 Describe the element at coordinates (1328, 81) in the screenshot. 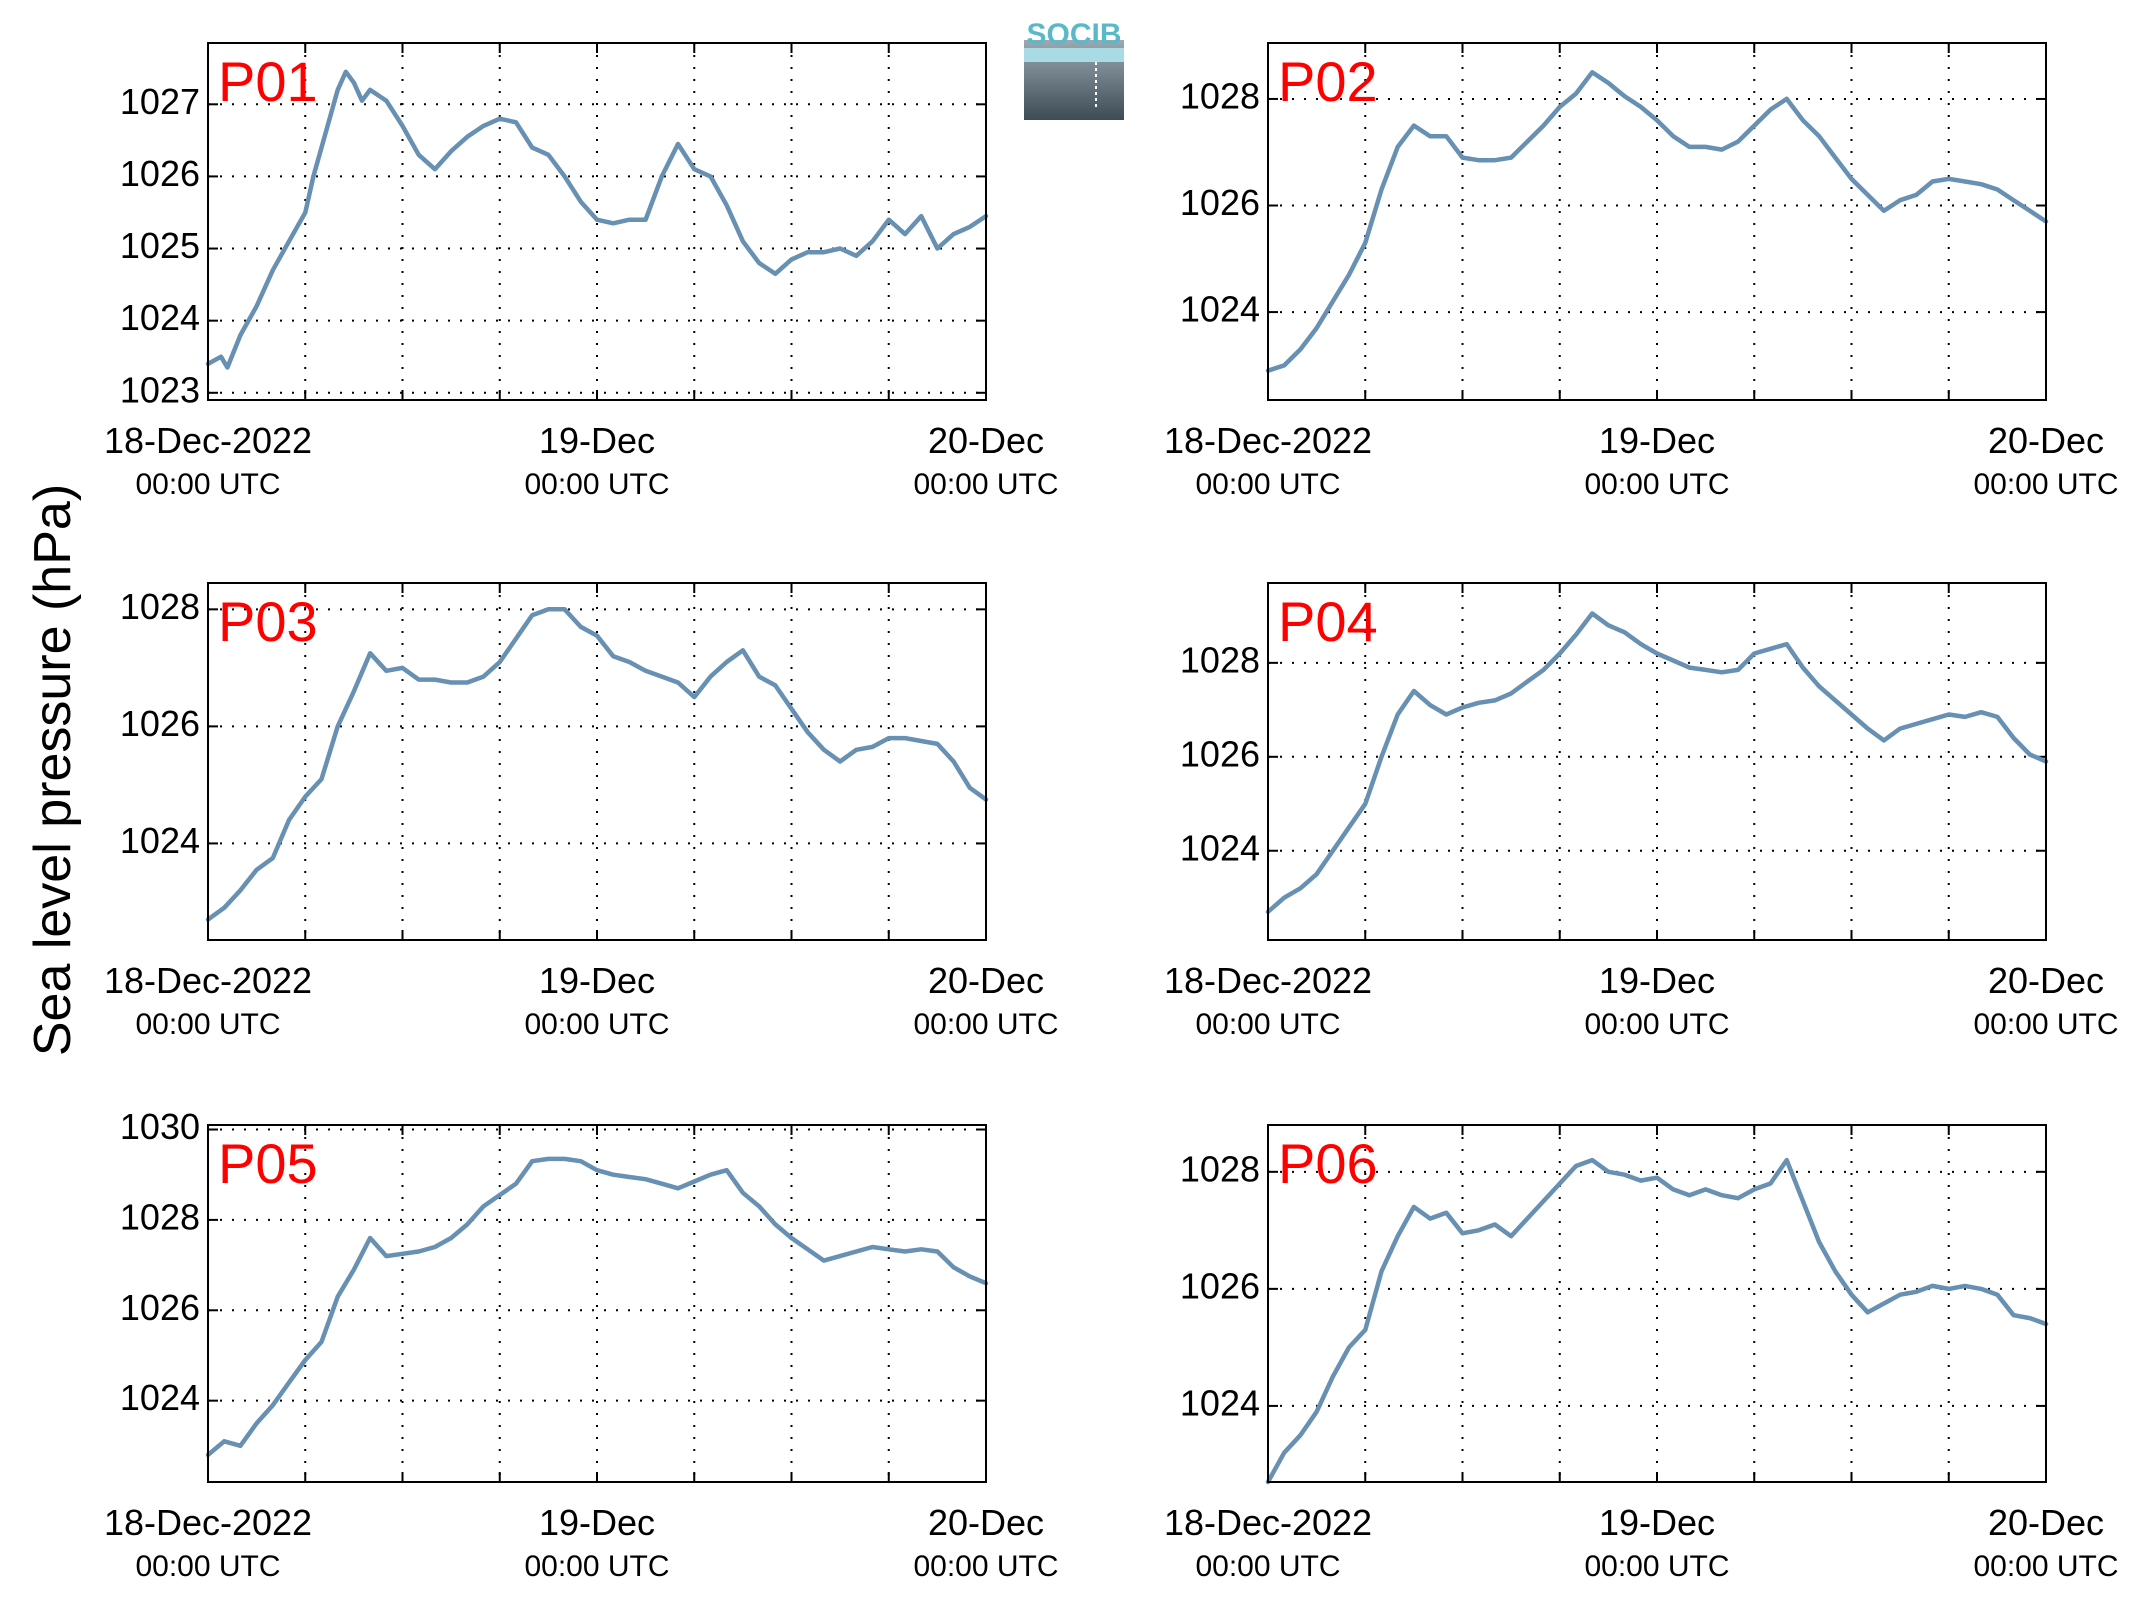

I see `panel-label: P02` at that location.